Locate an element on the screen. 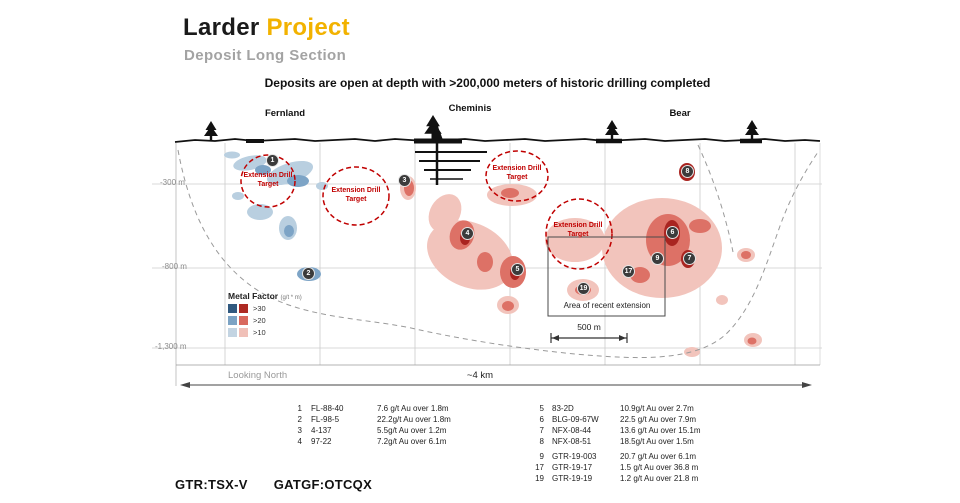  hole-id: 97-22 is located at coordinates (321, 441).